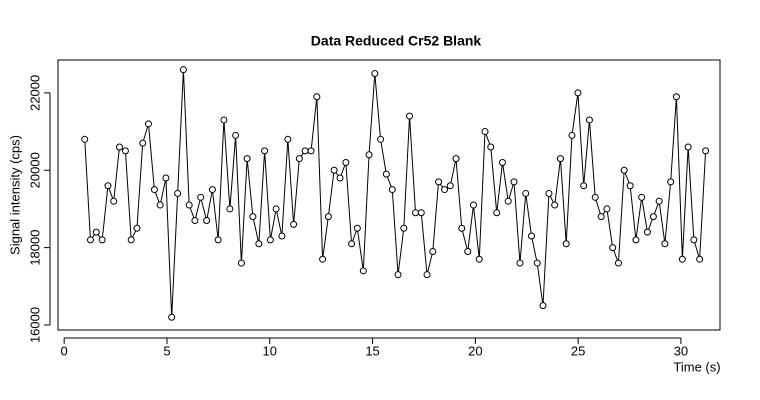 This screenshot has width=760, height=400. Describe the element at coordinates (396, 41) in the screenshot. I see `chart-title: Data Reduced Cr52 Blank` at that location.